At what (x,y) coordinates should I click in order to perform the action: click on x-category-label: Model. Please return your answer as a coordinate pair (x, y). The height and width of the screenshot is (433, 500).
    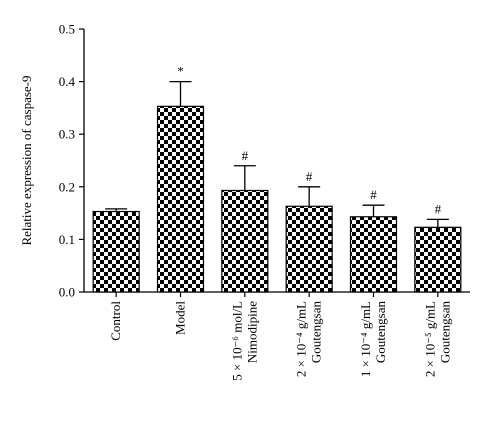
    Looking at the image, I should click on (180, 318).